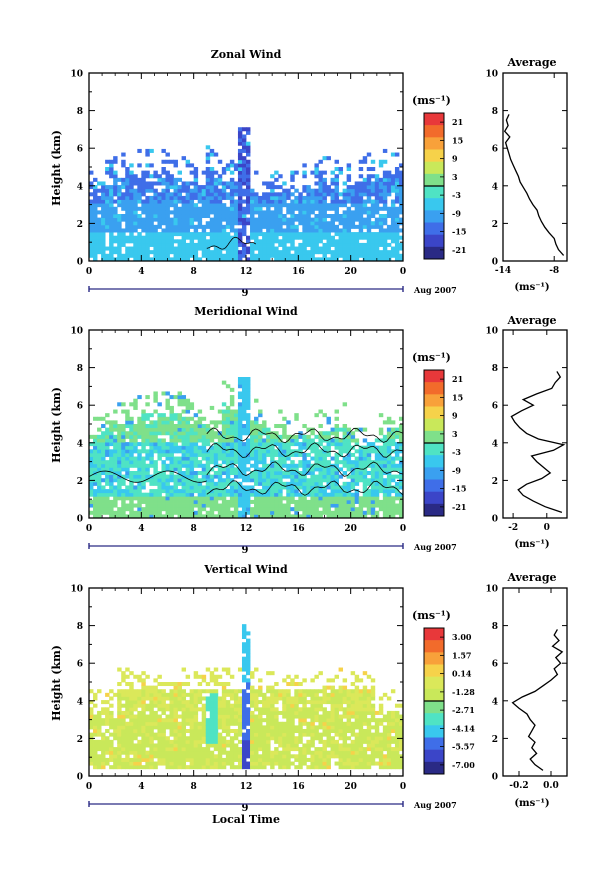  What do you see at coordinates (495, 444) in the screenshot?
I see `profile-y-tick-label: 4` at bounding box center [495, 444].